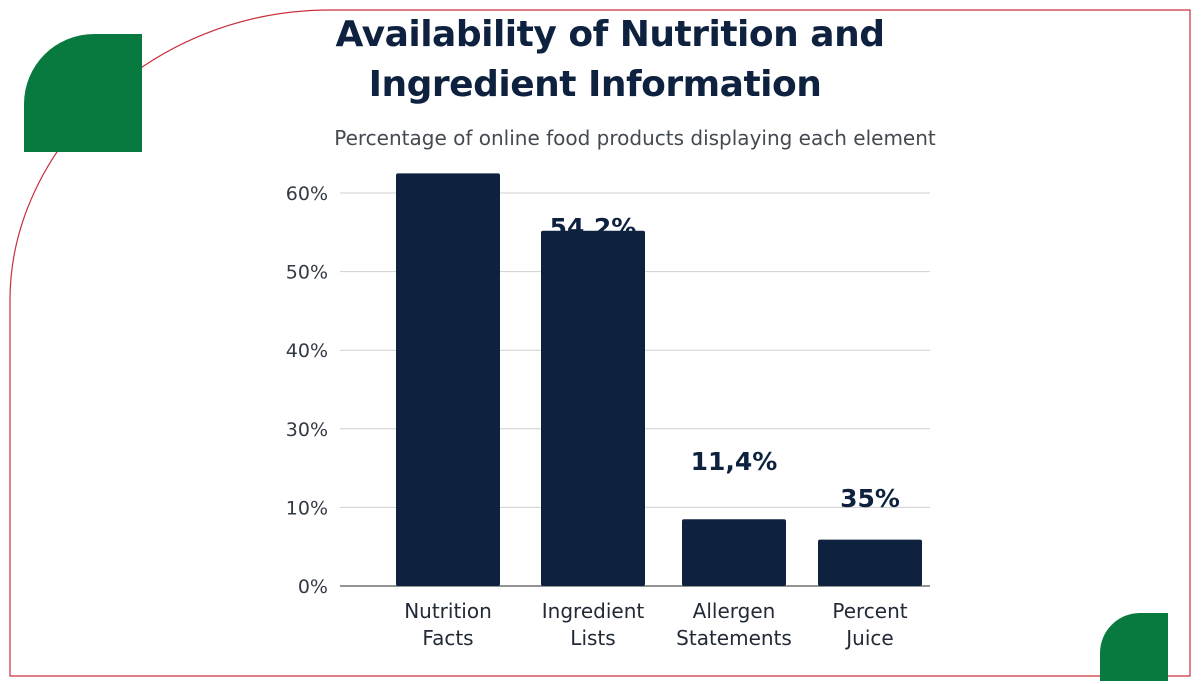  What do you see at coordinates (83, 93) in the screenshot?
I see `decorative-green-shape-top-left` at bounding box center [83, 93].